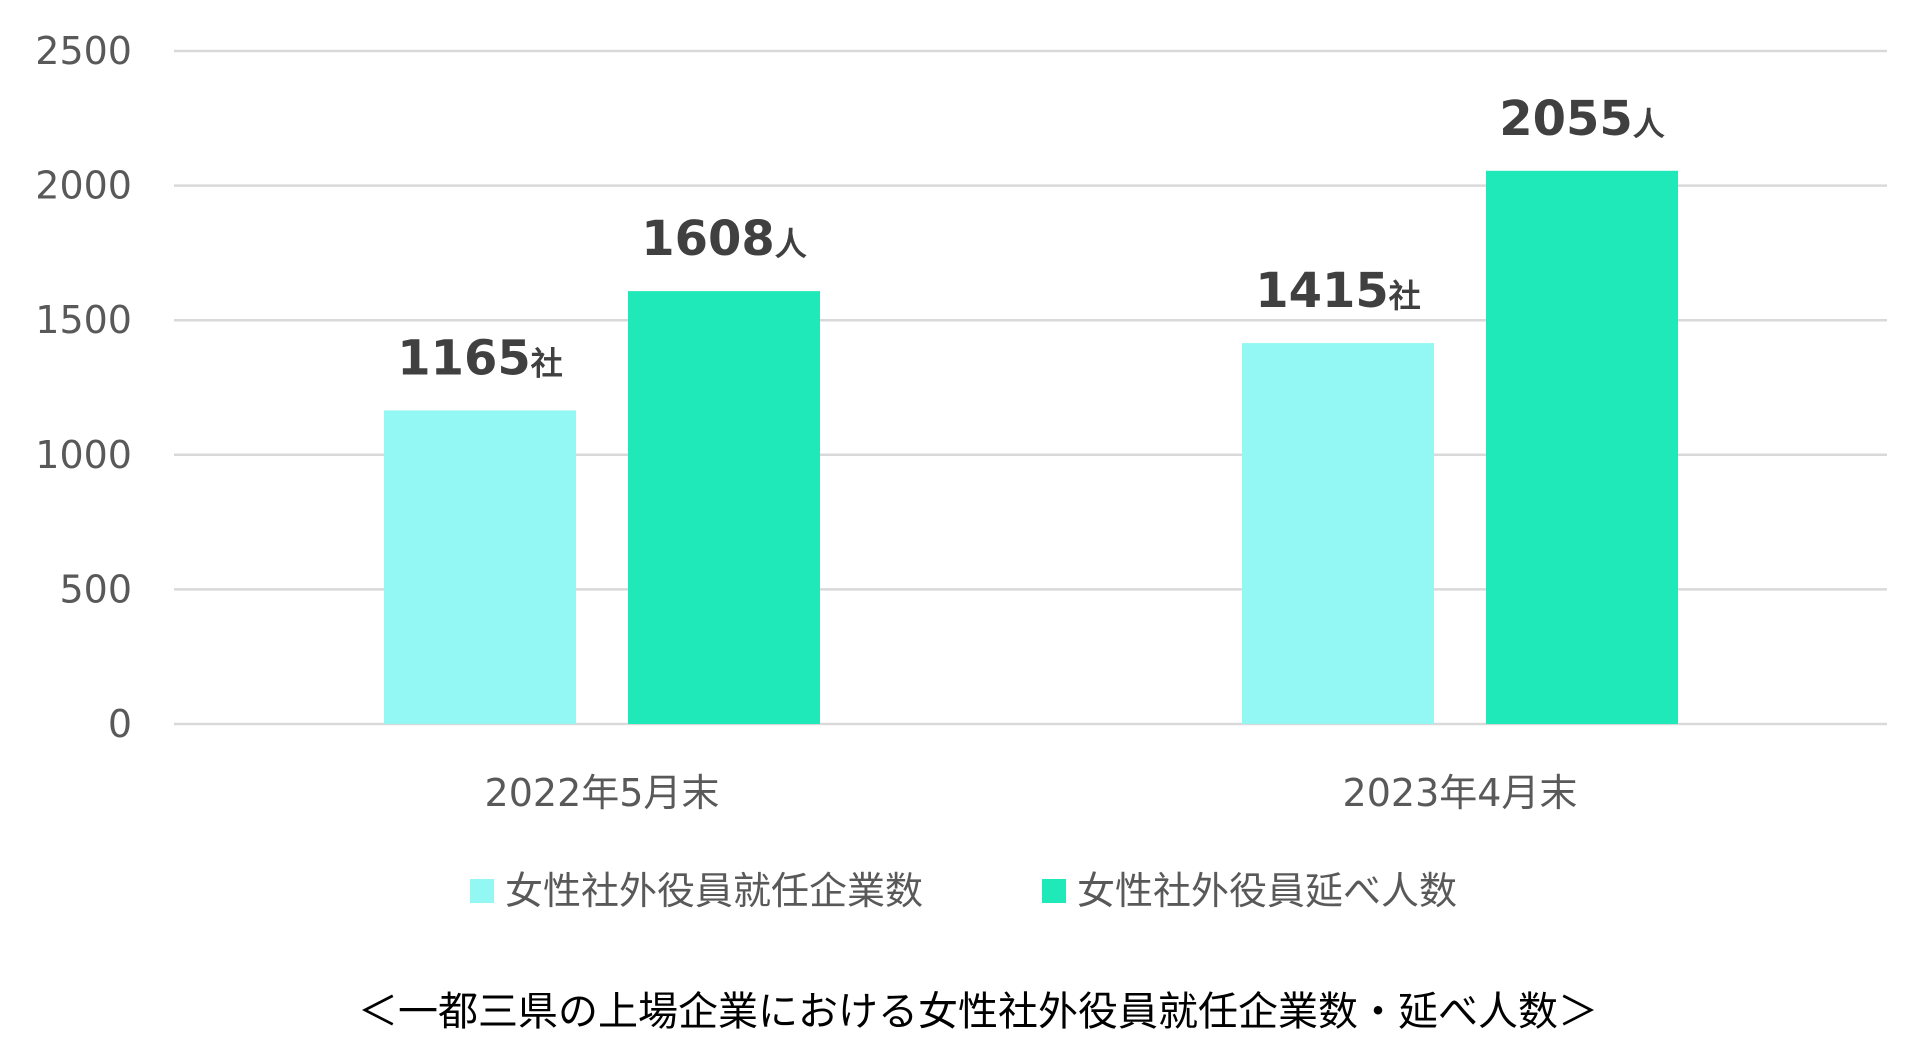  I want to click on data-label-1-2: 1608人, so click(724, 239).